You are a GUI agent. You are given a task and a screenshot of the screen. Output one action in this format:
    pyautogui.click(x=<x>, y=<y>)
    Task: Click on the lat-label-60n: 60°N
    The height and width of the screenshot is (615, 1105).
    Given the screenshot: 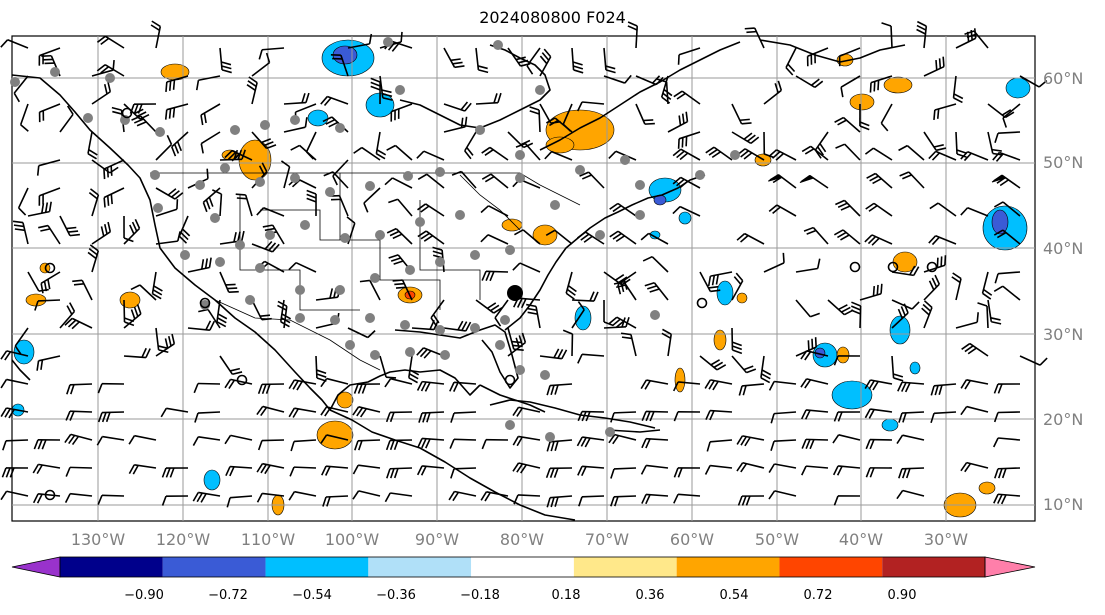 What is the action you would take?
    pyautogui.click(x=1063, y=78)
    